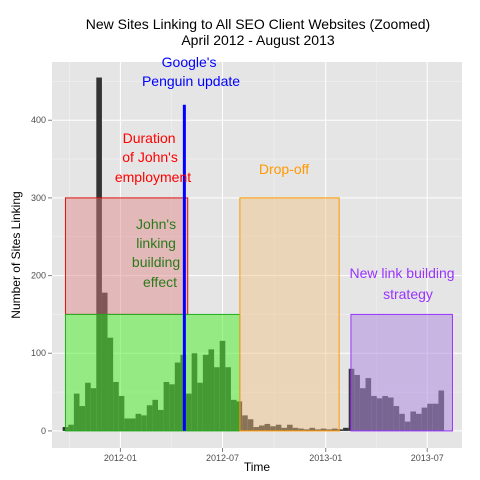  What do you see at coordinates (408, 294) in the screenshot?
I see `annotation-new-strategy-line: strategy` at bounding box center [408, 294].